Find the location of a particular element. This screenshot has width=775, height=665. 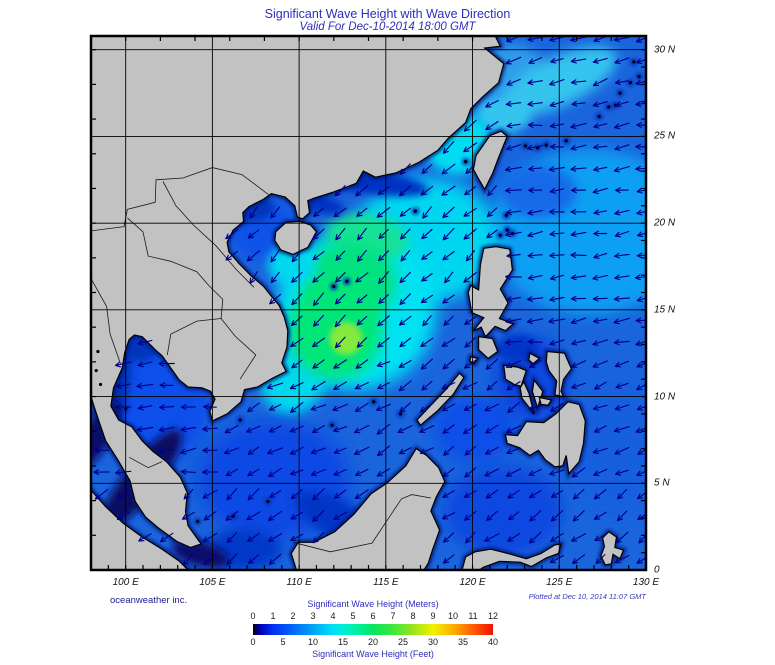

legend-meters-value: 12 is located at coordinates (493, 616).